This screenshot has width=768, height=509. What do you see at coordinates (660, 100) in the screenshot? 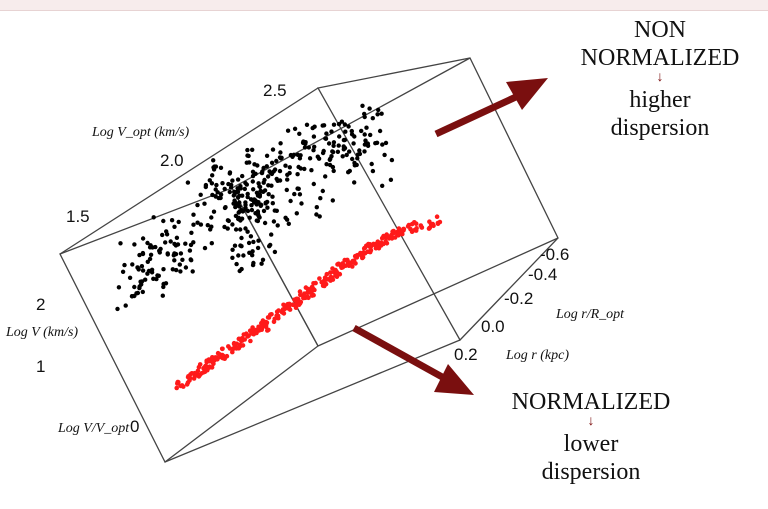
I see `non-normalized-line3: higher` at bounding box center [660, 100].